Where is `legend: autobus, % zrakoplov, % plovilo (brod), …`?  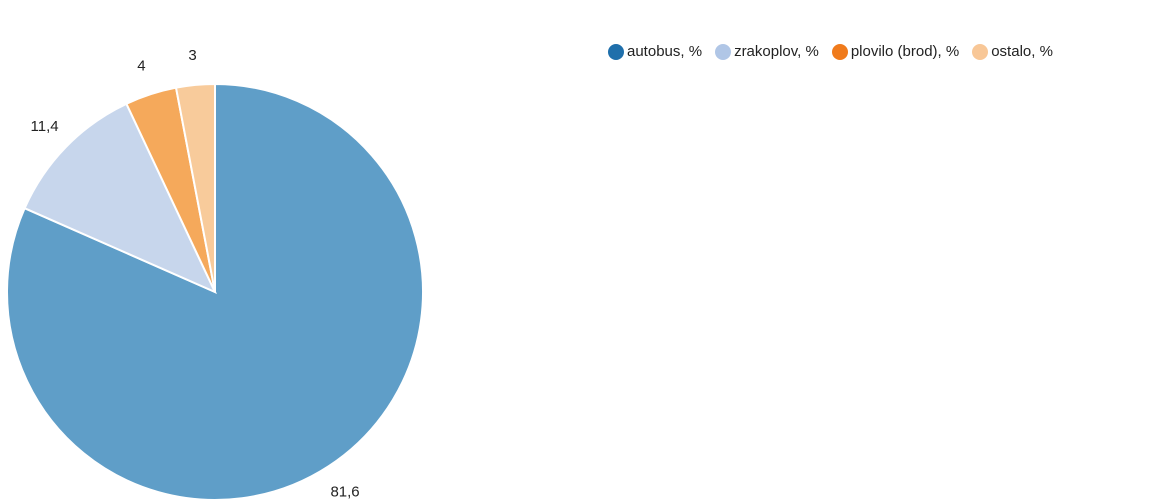
legend: autobus, % zrakoplov, % plovilo (brod), … is located at coordinates (837, 51).